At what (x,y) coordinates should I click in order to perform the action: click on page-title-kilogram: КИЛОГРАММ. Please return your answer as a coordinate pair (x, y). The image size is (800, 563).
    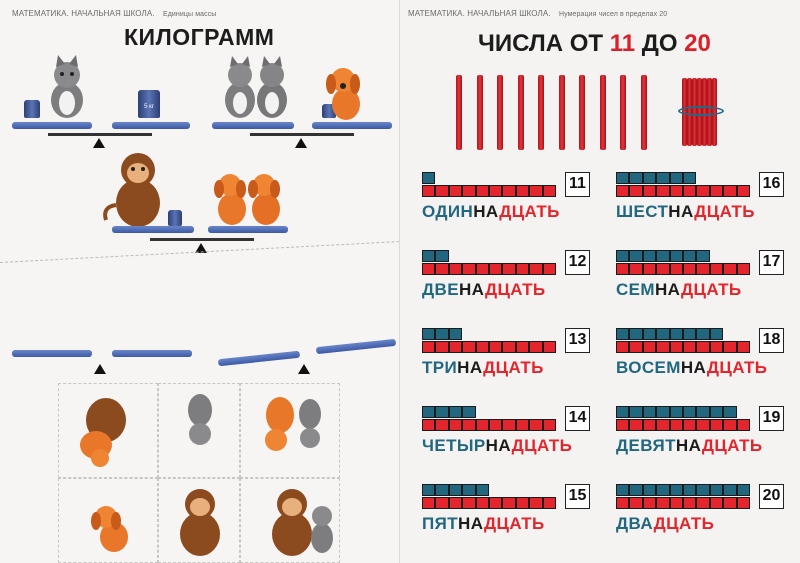
    Looking at the image, I should click on (199, 37).